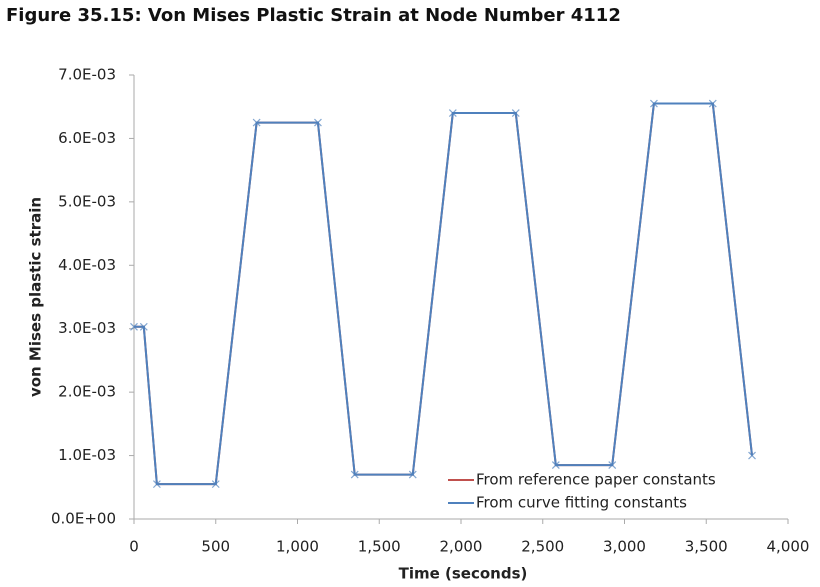 Image resolution: width=820 pixels, height=587 pixels. What do you see at coordinates (134, 547) in the screenshot?
I see `x-tick-label: 0` at bounding box center [134, 547].